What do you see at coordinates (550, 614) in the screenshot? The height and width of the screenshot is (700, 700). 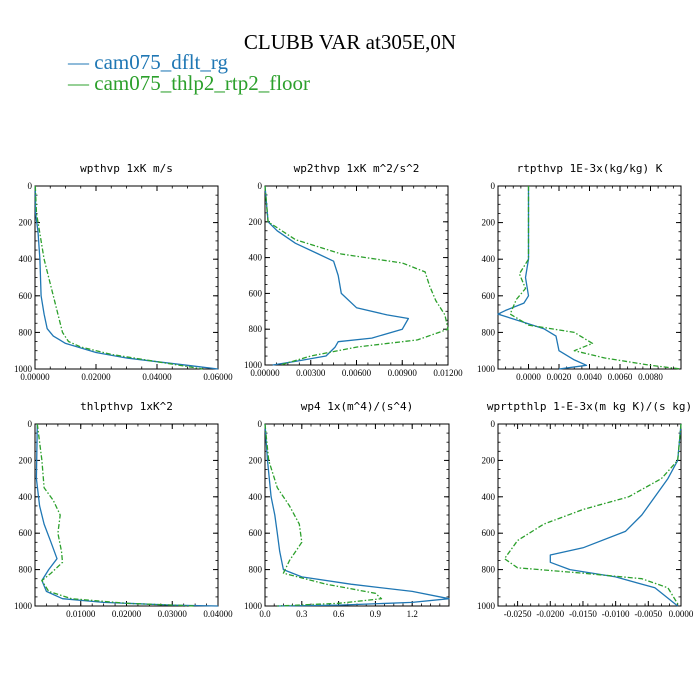 I see `x-tick-label: -0.0200` at bounding box center [550, 614].